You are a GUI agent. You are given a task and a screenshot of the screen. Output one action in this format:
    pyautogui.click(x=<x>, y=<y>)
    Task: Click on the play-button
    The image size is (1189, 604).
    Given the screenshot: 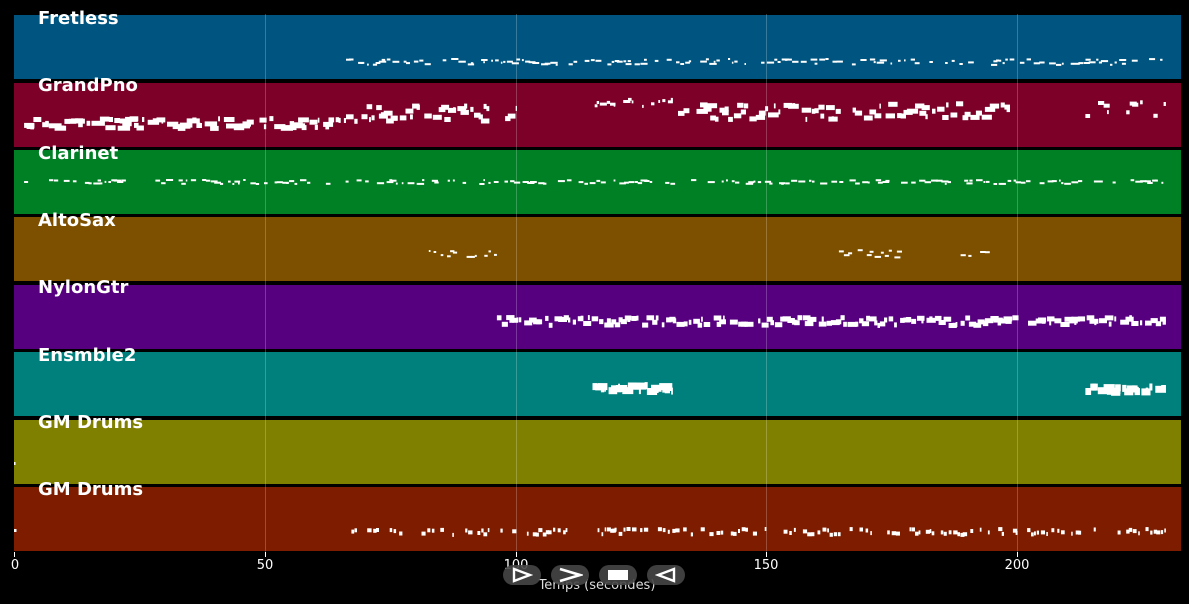 What is the action you would take?
    pyautogui.click(x=522, y=575)
    